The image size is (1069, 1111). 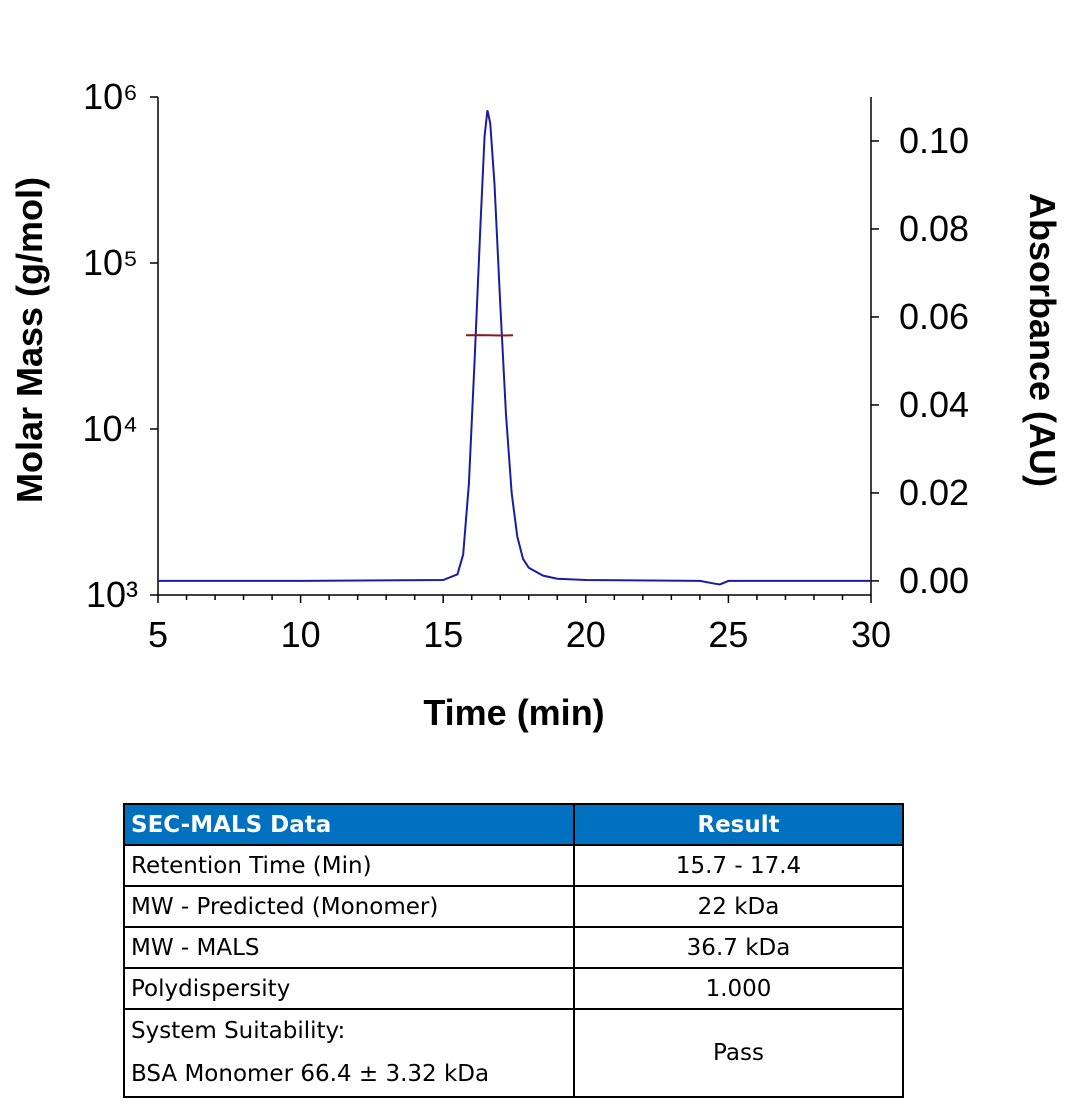 What do you see at coordinates (29, 340) in the screenshot?
I see `y-axis-title: Molar Mass (g/mol)` at bounding box center [29, 340].